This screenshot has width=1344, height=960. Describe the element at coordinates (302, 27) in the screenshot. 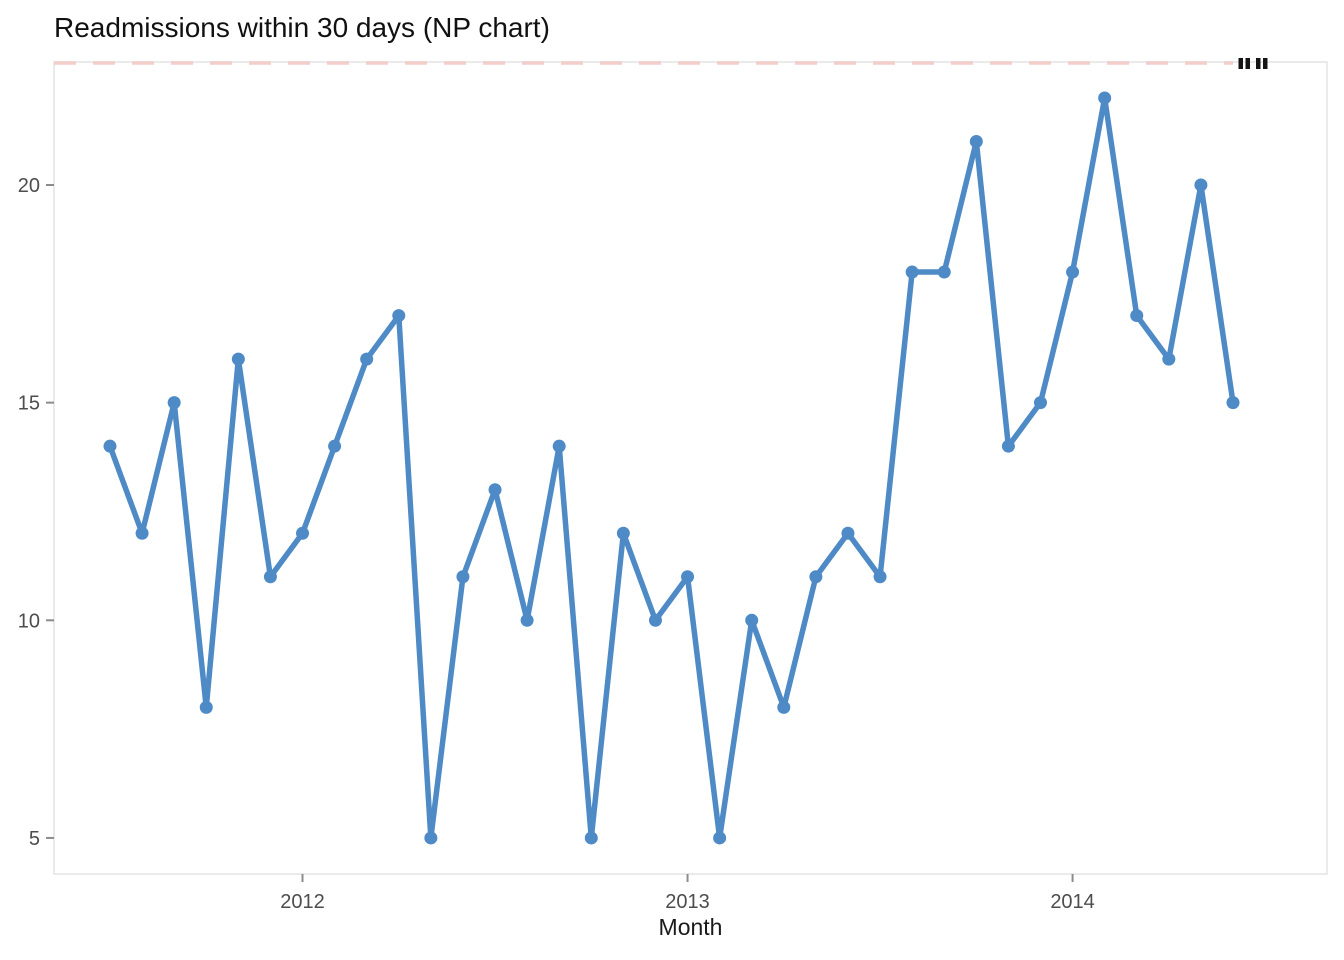

I see `chart-title: Readmissions within 30 days (NP chart)` at that location.